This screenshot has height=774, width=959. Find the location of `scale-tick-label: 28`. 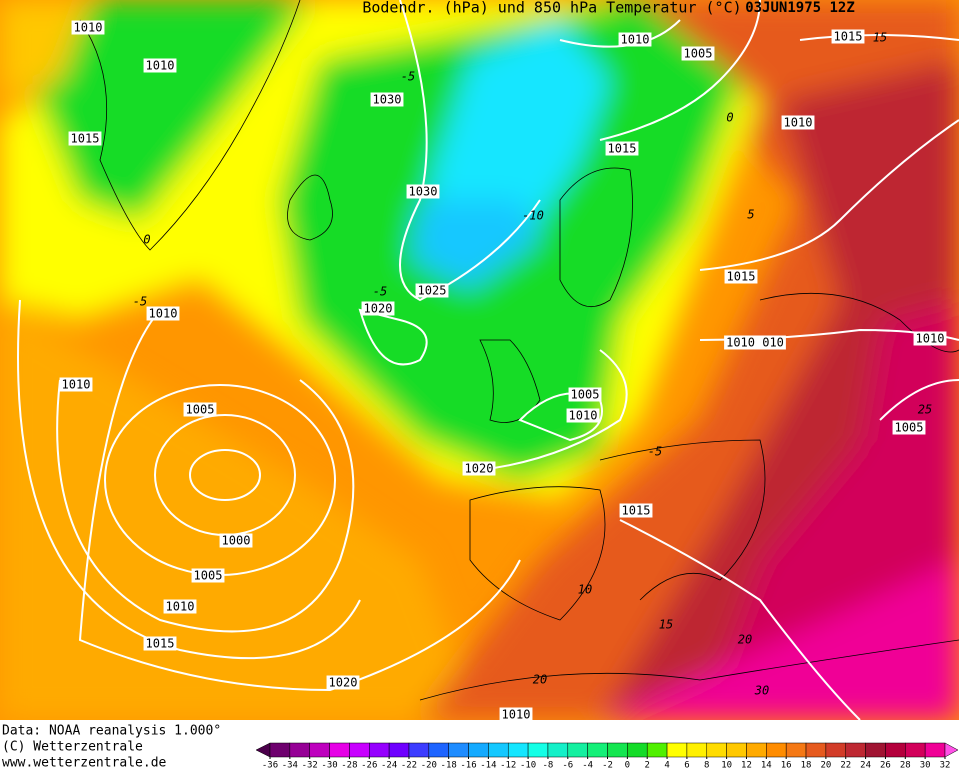

scale-tick-label: 28 is located at coordinates (905, 766).